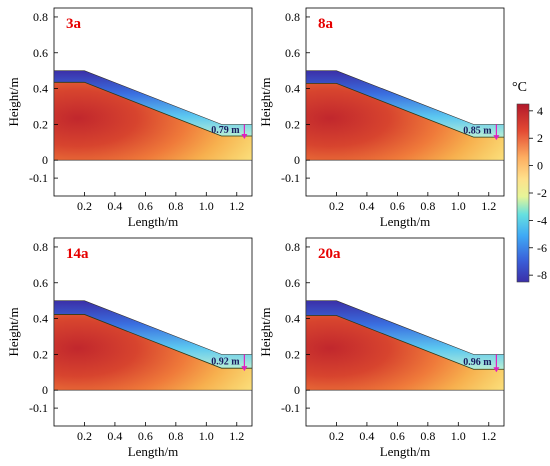 Image resolution: width=550 pixels, height=466 pixels. I want to click on freeze-depth-label: 0.79 m, so click(225, 130).